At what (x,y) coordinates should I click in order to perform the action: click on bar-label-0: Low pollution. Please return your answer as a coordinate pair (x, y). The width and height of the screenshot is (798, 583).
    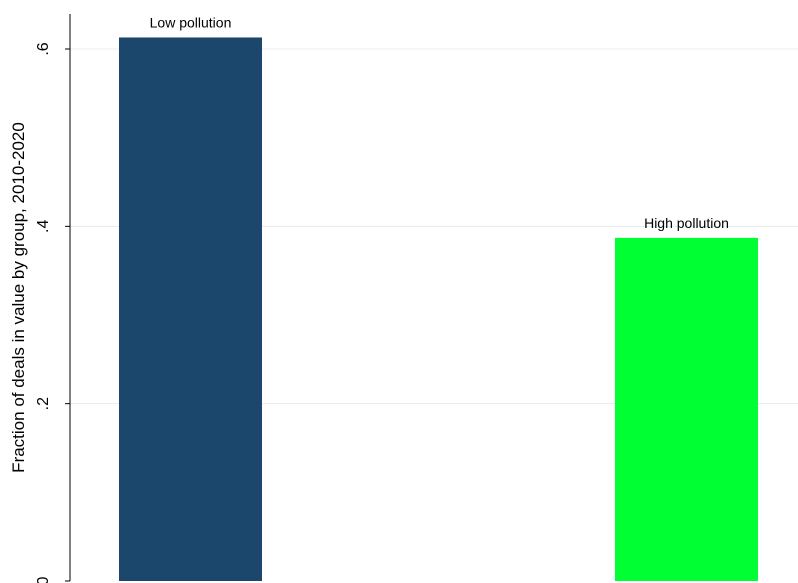
    Looking at the image, I should click on (191, 22).